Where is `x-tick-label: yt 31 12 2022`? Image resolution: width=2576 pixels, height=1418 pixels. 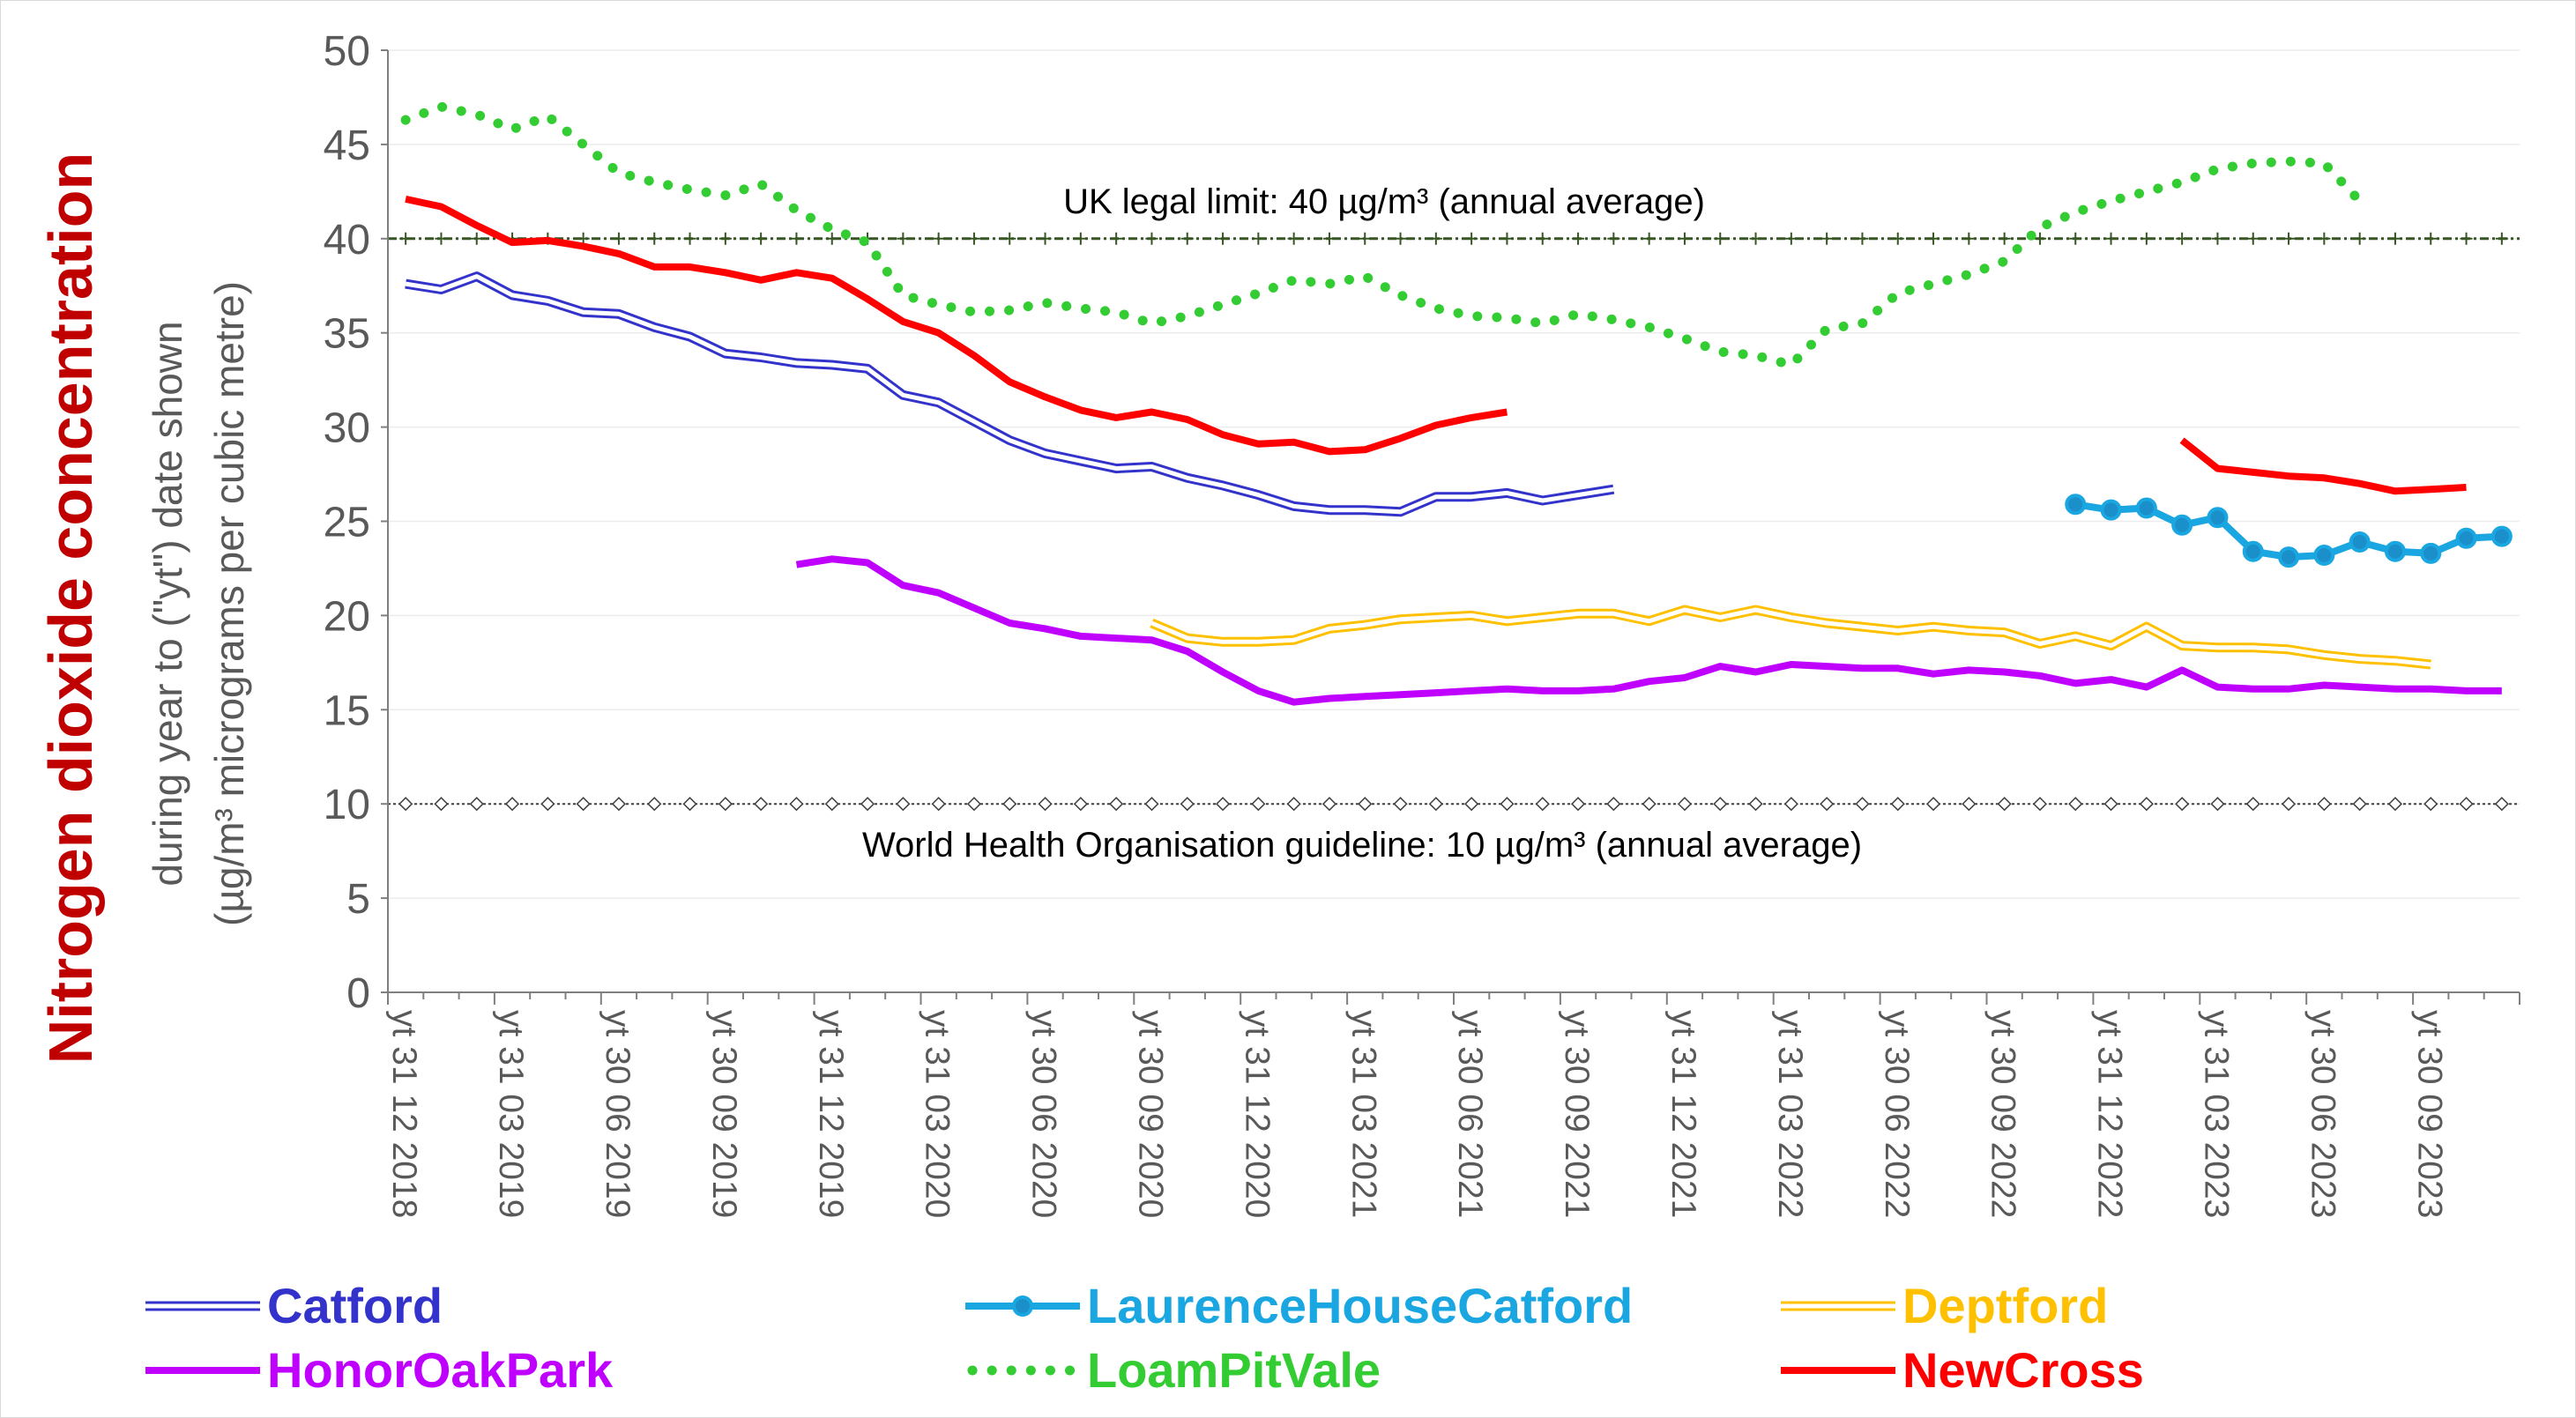 x-tick-label: yt 31 12 2022 is located at coordinates (2110, 1114).